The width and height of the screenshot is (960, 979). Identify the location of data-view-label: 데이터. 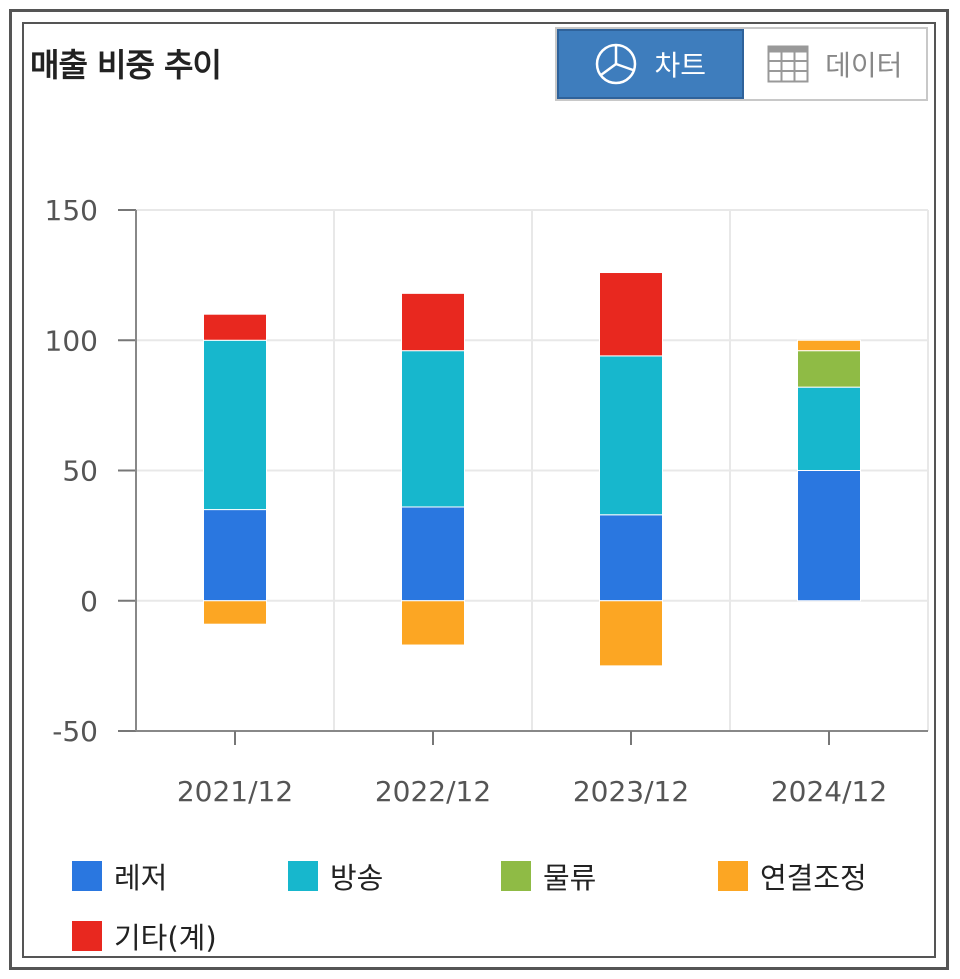
(864, 65).